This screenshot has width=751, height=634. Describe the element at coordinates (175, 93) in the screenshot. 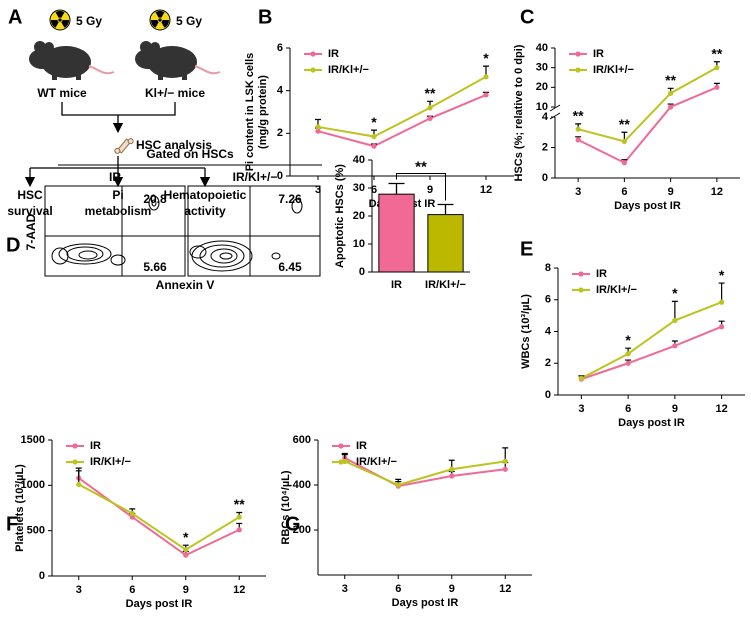

I see `group-label: Kl+/− mice` at that location.